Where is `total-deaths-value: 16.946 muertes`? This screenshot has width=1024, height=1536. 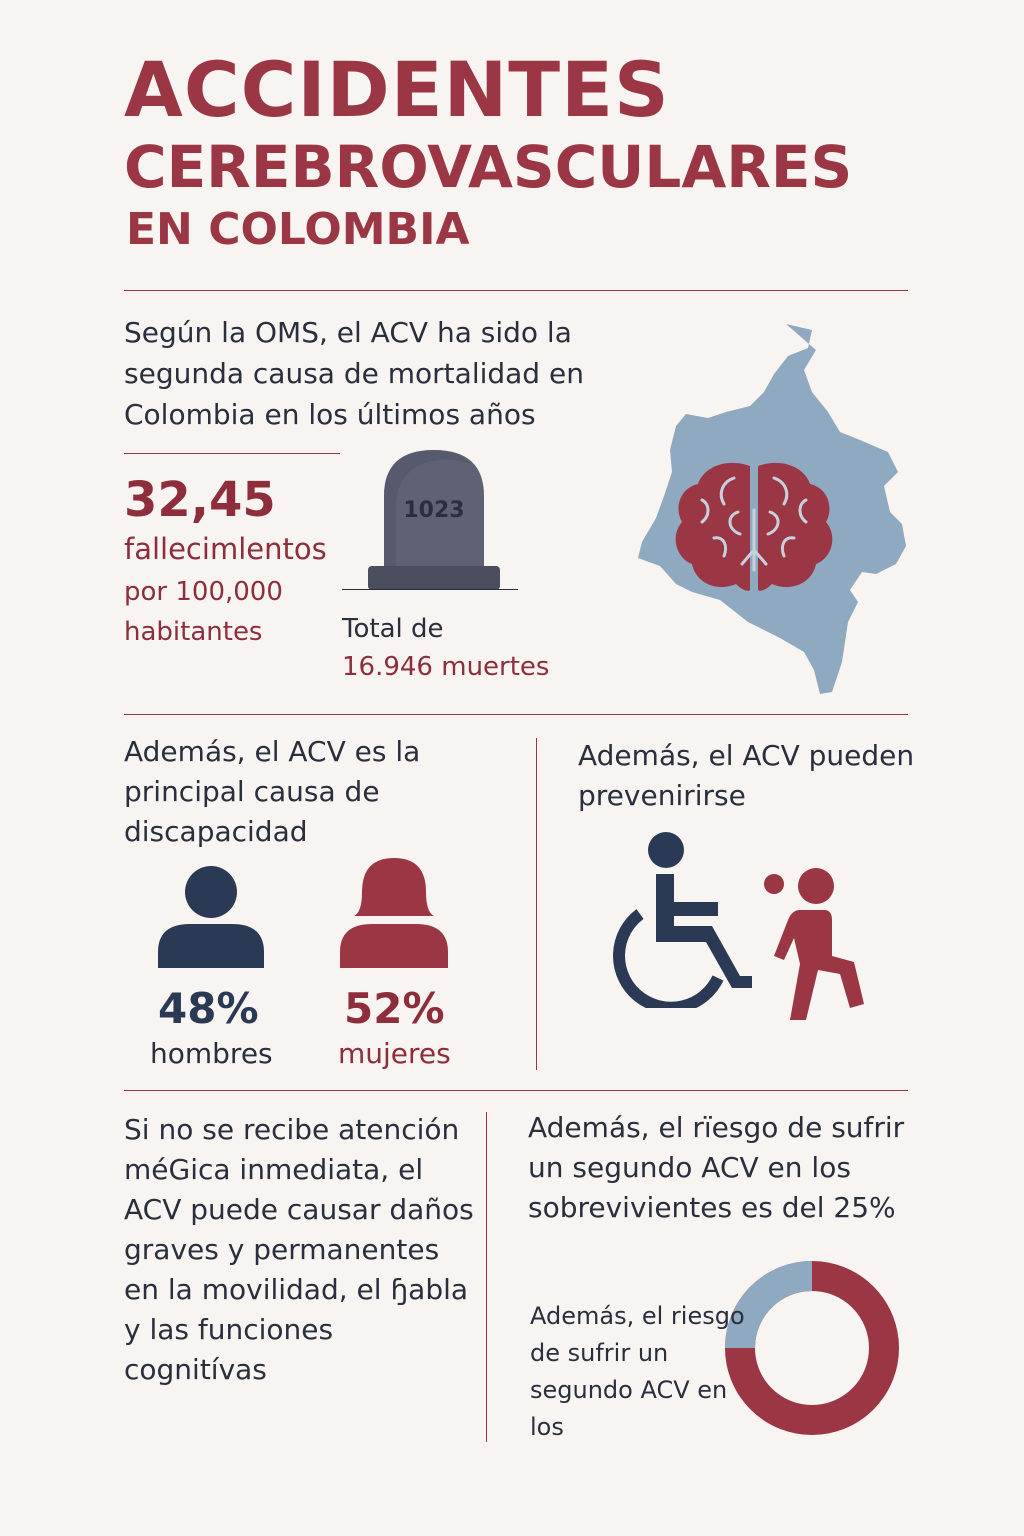
total-deaths-value: 16.946 muertes is located at coordinates (446, 667).